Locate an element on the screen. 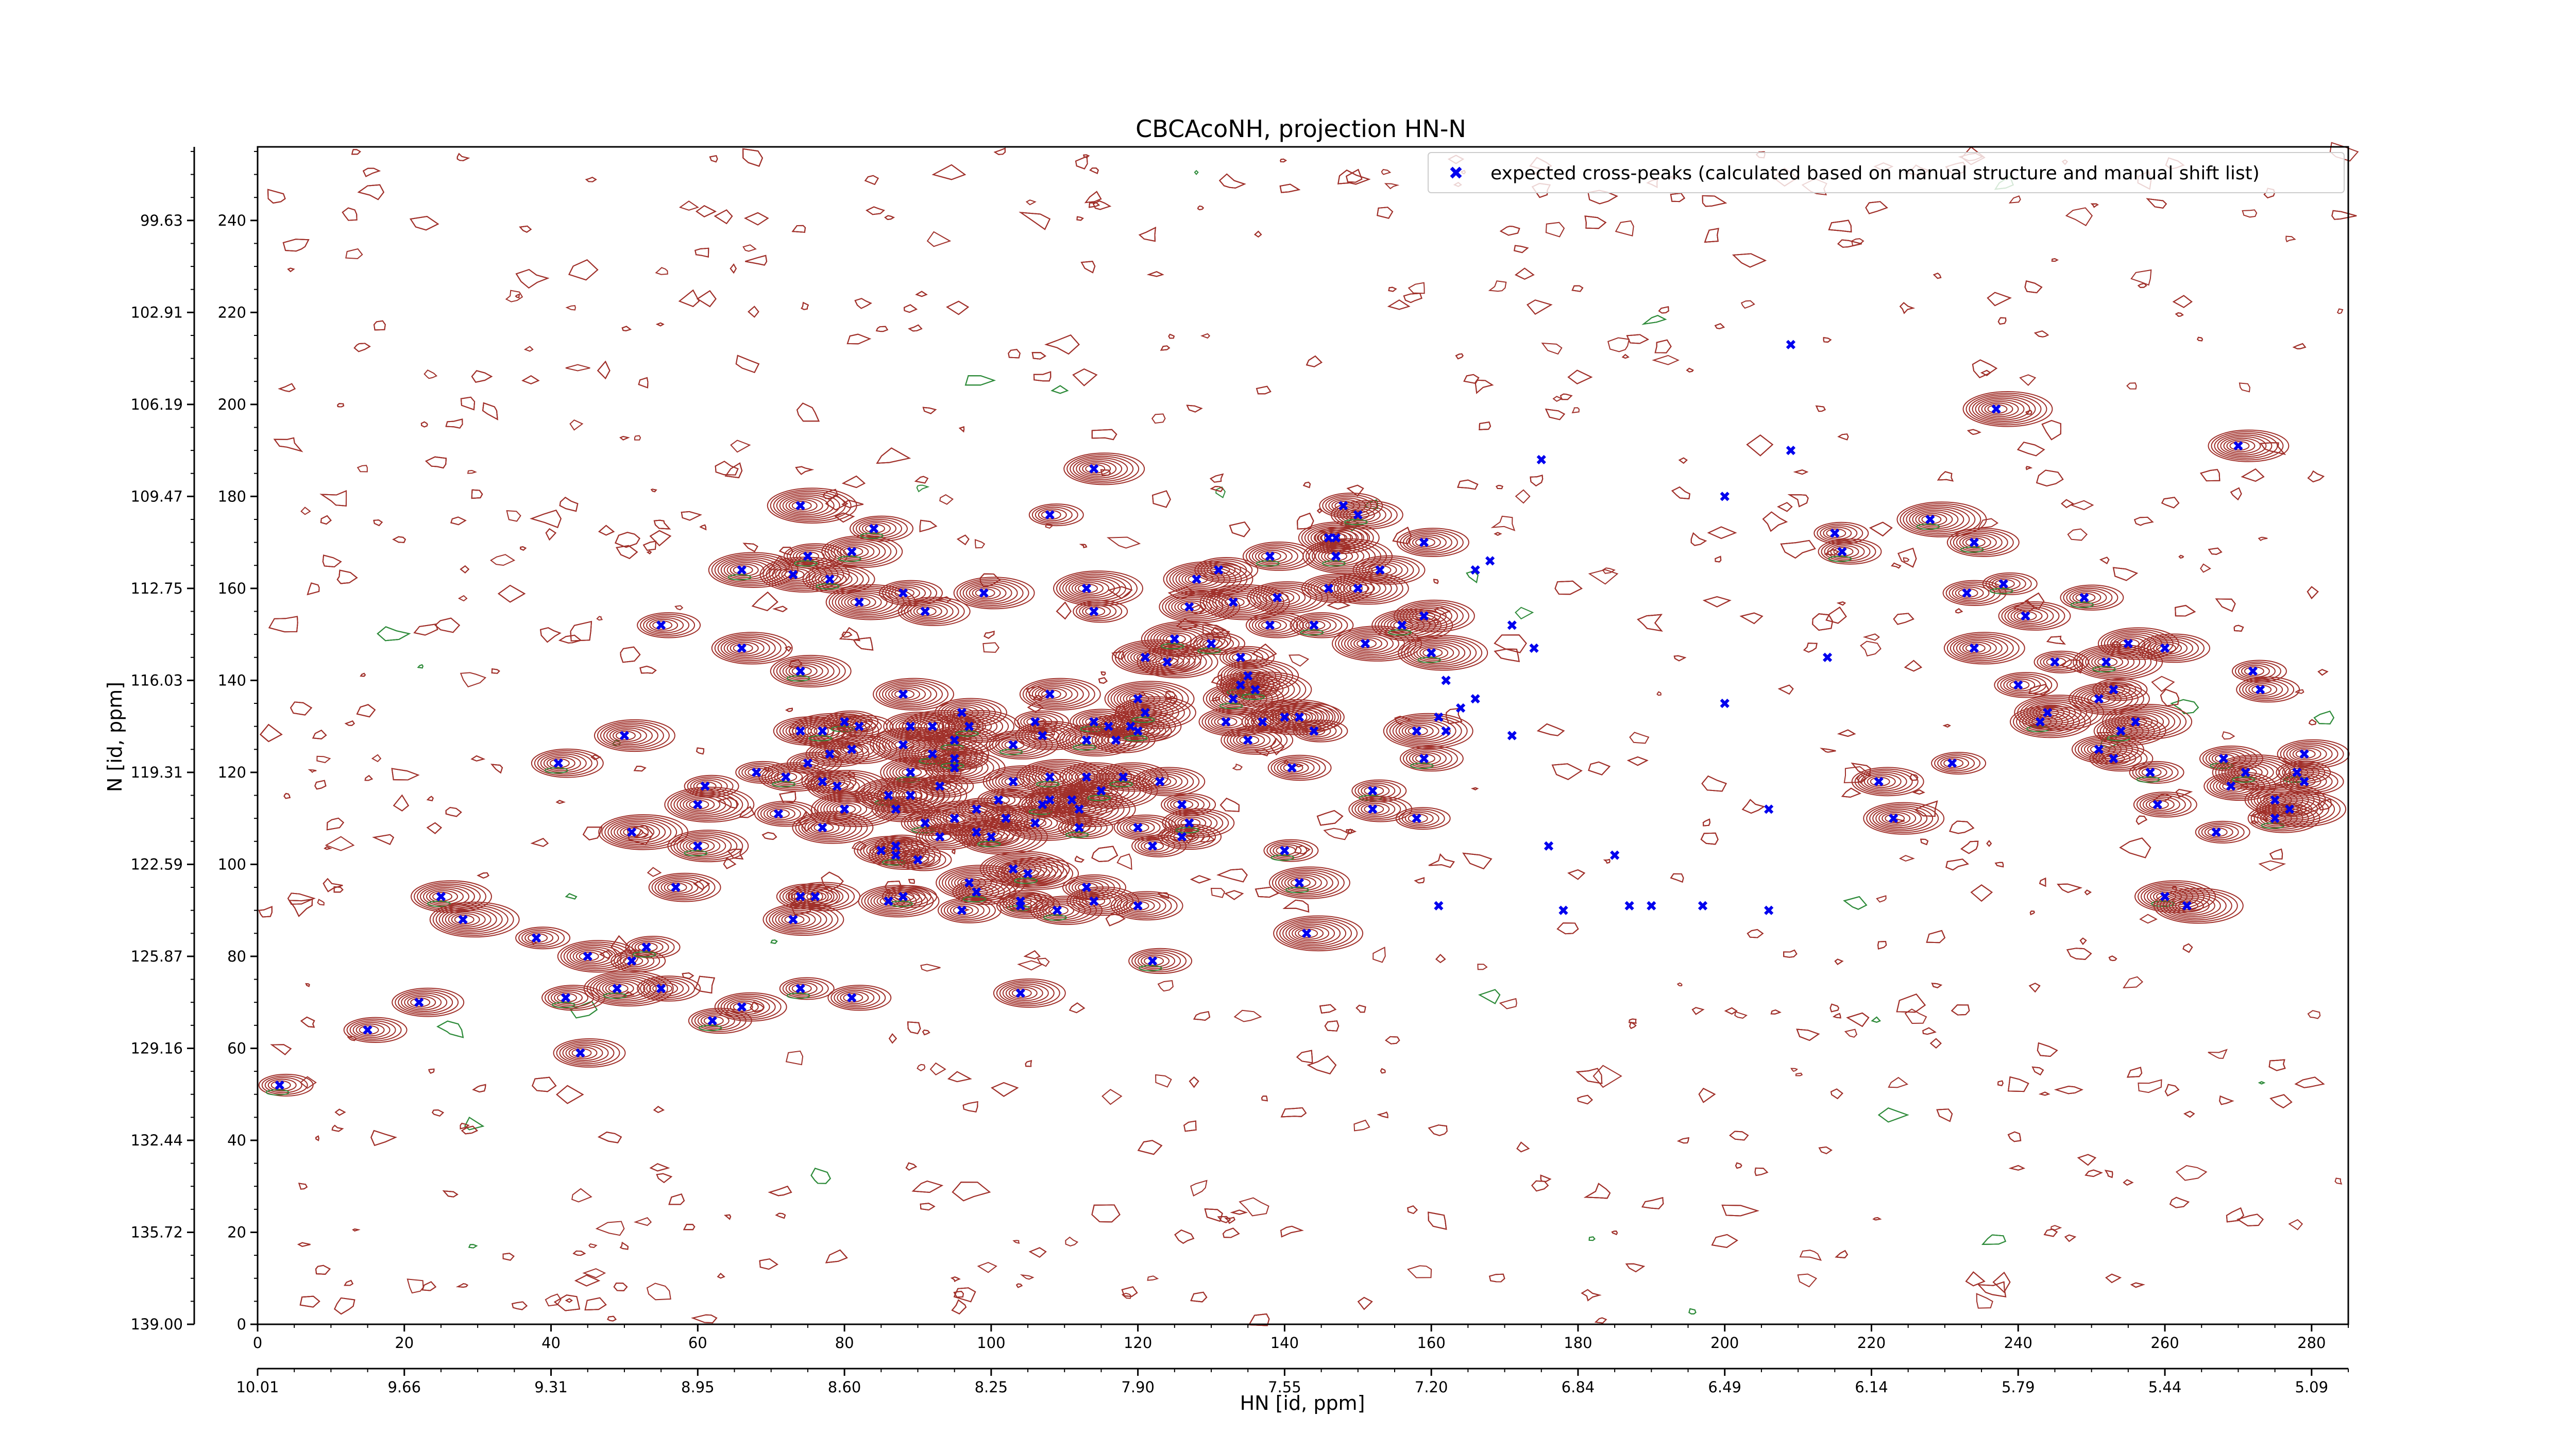 The image size is (2576, 1449). x-tick-label: 280 is located at coordinates (2311, 1343).